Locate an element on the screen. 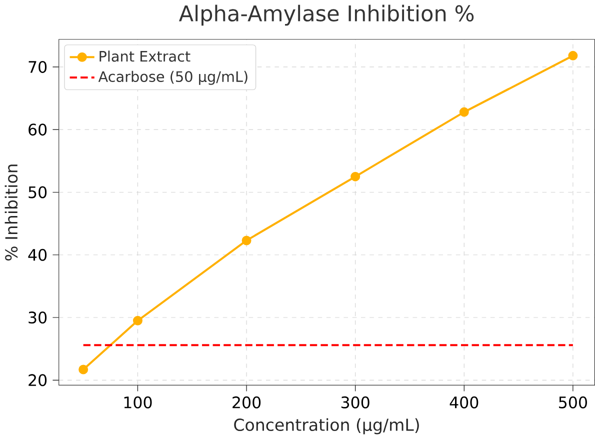 This screenshot has height=439, width=595. x-axis-title: Concentration (µg/mL) is located at coordinates (326, 426).